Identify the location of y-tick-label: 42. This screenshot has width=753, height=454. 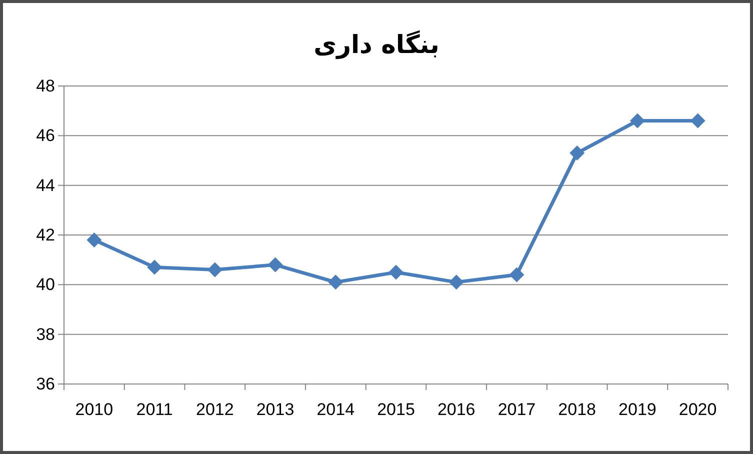
(45, 235).